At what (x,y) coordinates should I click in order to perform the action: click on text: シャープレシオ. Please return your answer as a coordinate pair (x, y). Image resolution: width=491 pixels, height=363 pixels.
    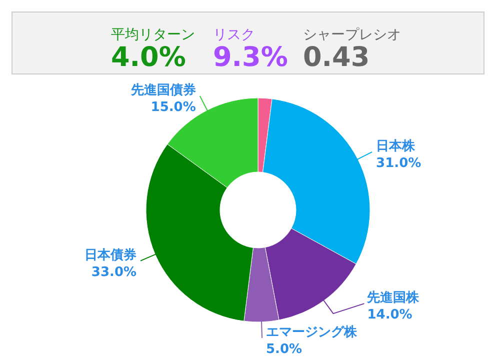
    Looking at the image, I should click on (352, 35).